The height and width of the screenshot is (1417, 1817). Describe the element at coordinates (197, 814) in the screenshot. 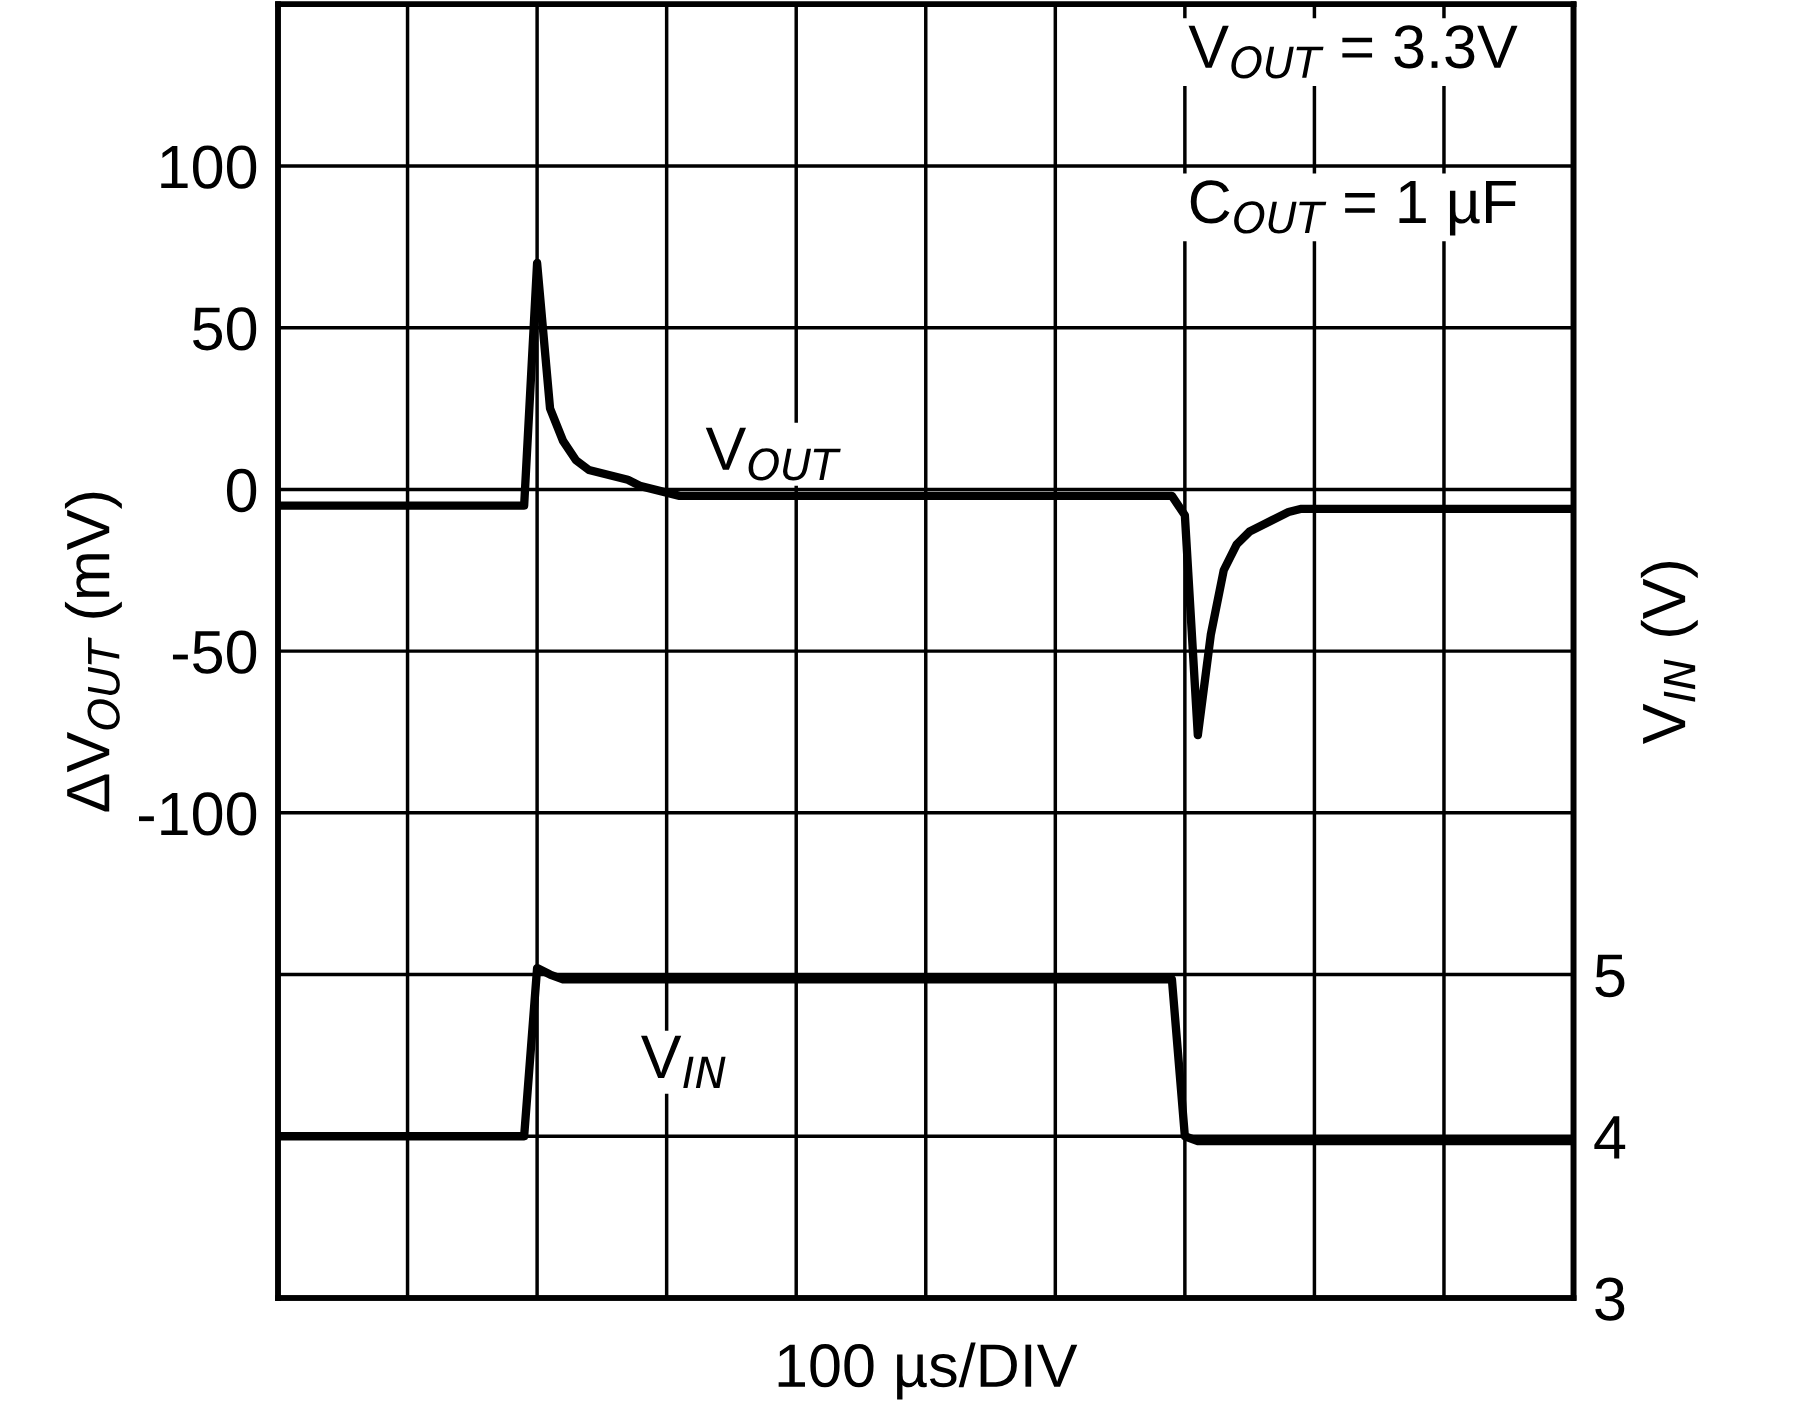

I see `y-tick-label: -100` at that location.